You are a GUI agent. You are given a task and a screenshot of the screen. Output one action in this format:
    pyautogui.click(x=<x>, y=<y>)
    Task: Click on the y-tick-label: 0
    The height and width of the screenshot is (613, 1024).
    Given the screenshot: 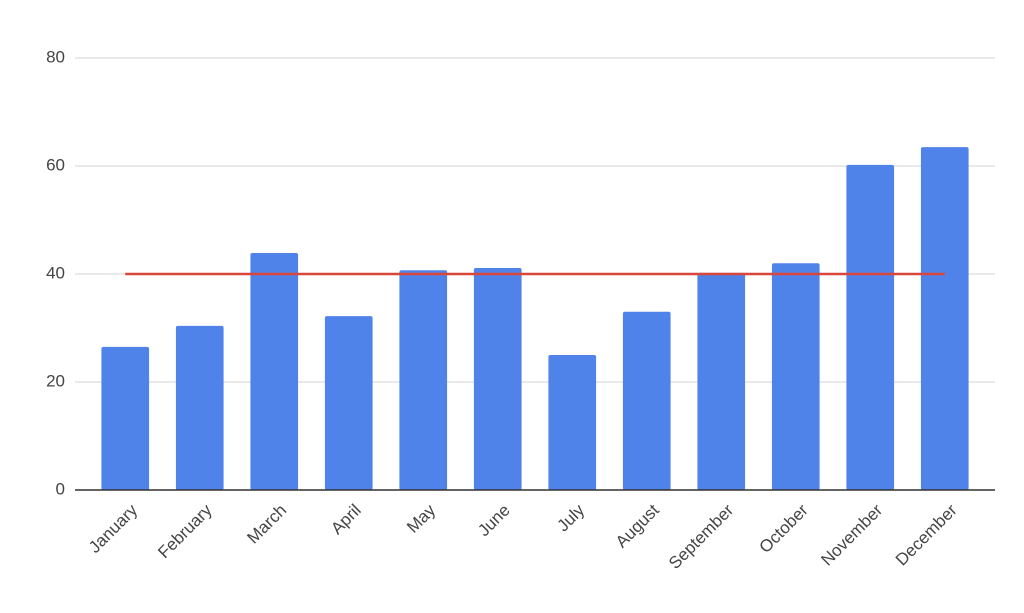 What is the action you would take?
    pyautogui.click(x=60, y=488)
    